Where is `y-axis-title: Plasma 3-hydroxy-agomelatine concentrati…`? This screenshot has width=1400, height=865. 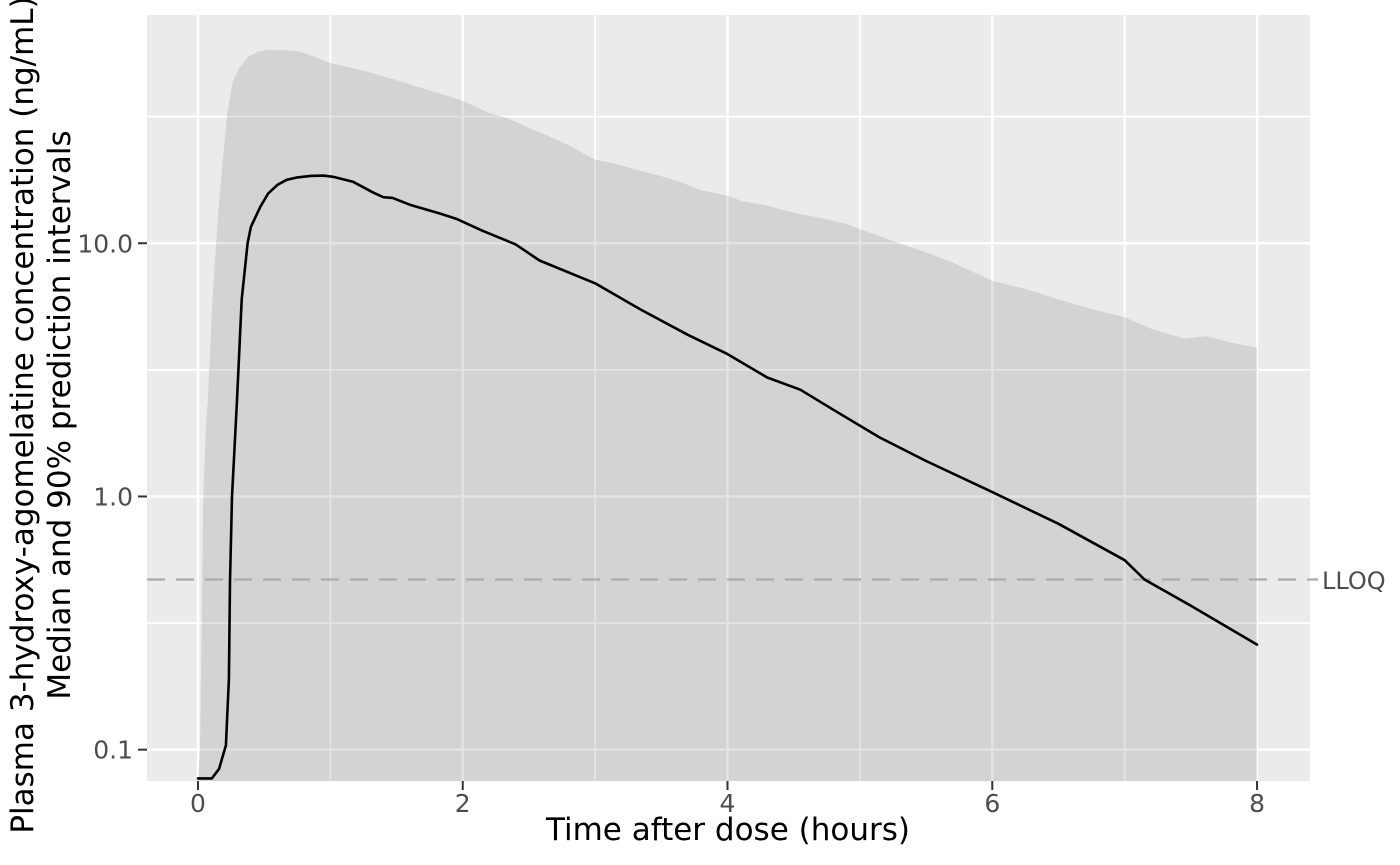
y-axis-title: Plasma 3-hydroxy-agomelatine concentrati… is located at coordinates (42, 417).